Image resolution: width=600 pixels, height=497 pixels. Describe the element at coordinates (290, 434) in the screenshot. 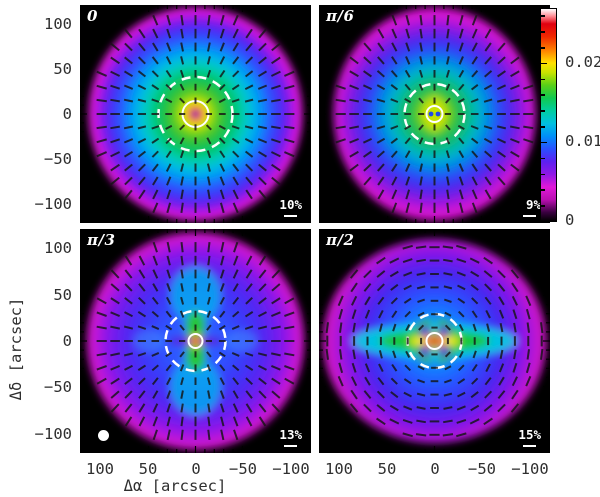

I see `max-polarization-label: 13%` at that location.